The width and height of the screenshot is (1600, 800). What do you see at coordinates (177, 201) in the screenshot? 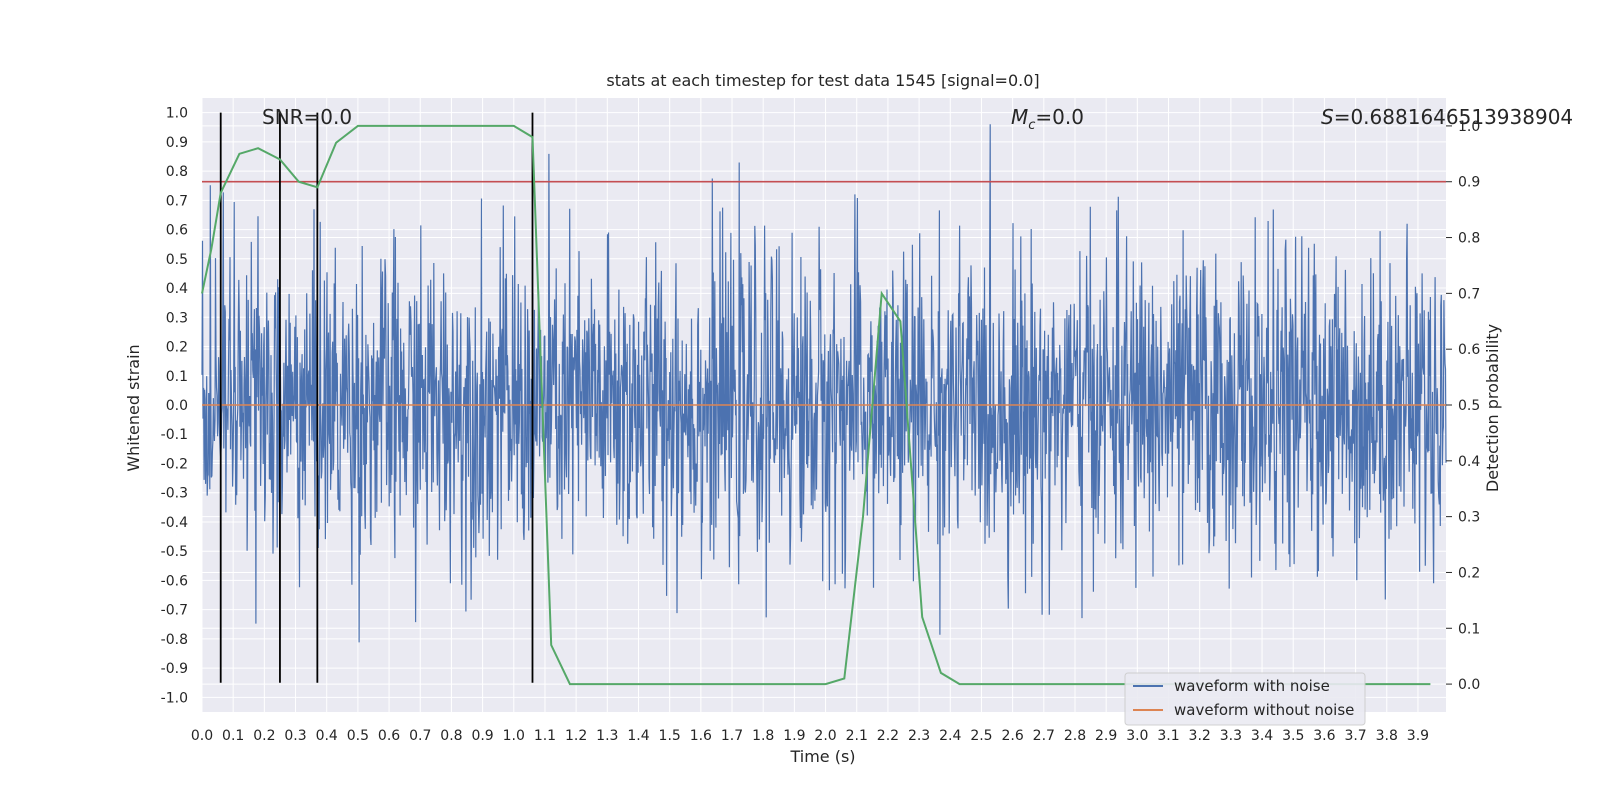
I see `y-tick-label: 0.7` at bounding box center [177, 201].